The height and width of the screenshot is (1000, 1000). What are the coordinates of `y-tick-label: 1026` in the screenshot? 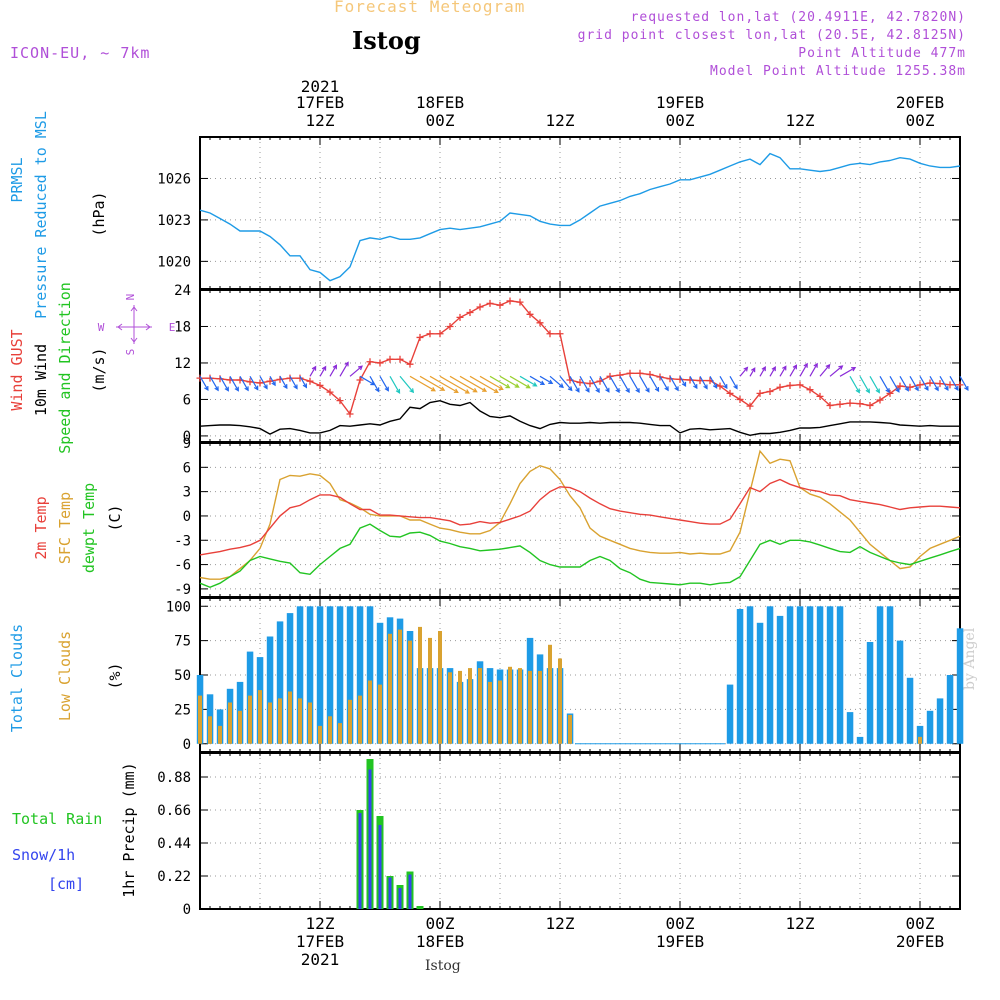 It's located at (174, 179).